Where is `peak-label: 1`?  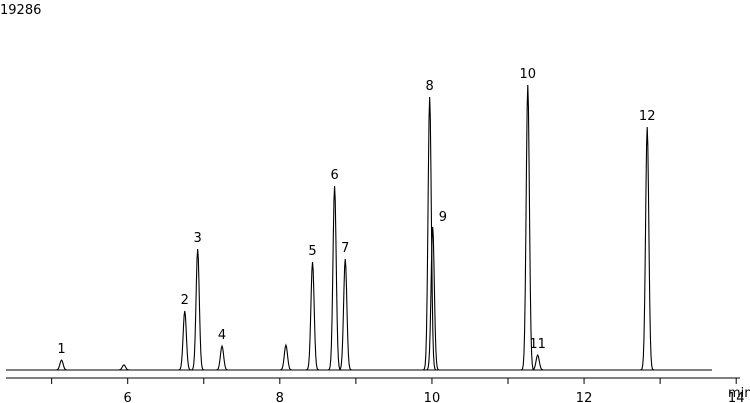
peak-label: 1 is located at coordinates (61, 349).